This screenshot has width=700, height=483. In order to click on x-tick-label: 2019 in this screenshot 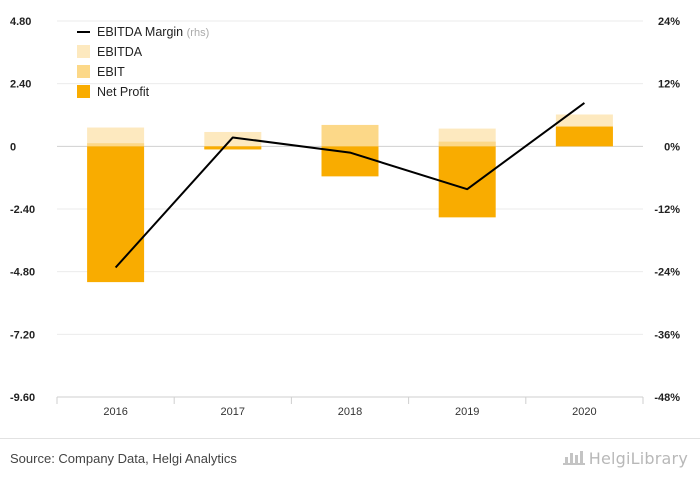, I will do `click(467, 412)`.